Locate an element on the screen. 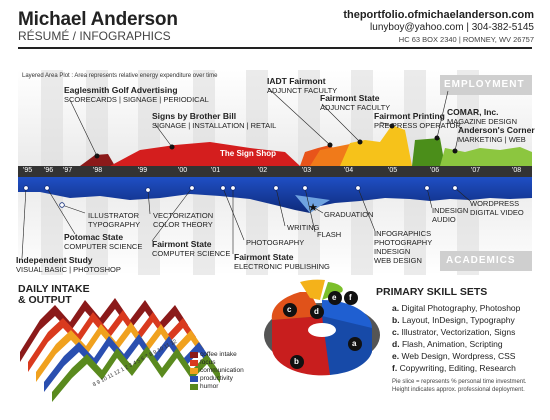 The image size is (550, 420). area-andersons-corner is located at coordinates (486, 156).